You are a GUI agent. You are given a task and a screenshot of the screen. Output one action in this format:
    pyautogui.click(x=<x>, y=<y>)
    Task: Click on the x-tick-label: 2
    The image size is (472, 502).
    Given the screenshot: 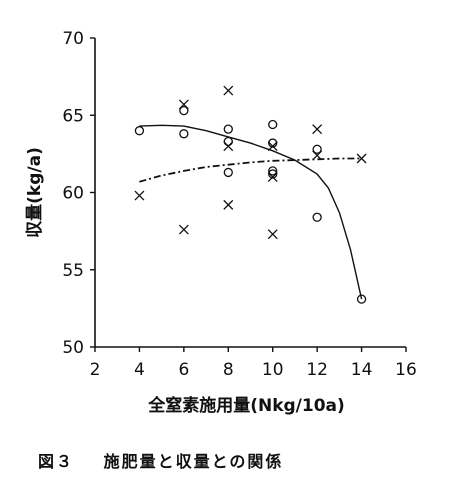 What is the action you would take?
    pyautogui.click(x=95, y=370)
    